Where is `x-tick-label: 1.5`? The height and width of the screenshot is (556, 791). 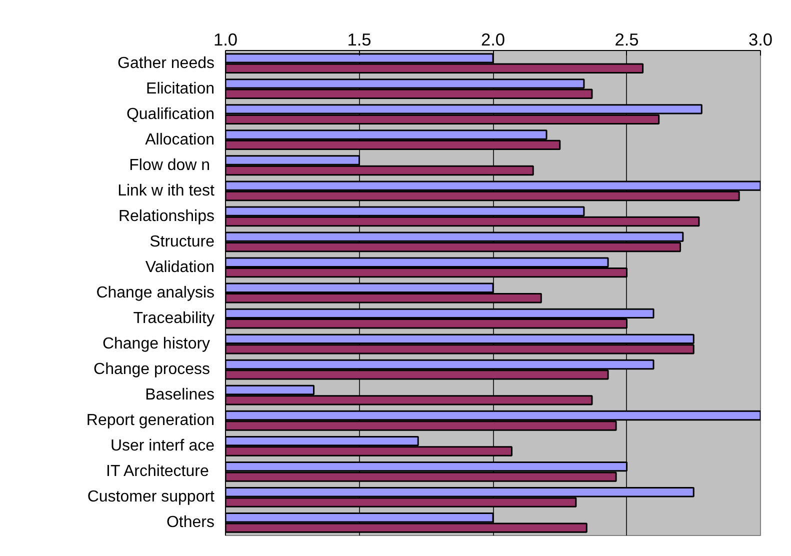
x-tick-label: 1.5 is located at coordinates (359, 40).